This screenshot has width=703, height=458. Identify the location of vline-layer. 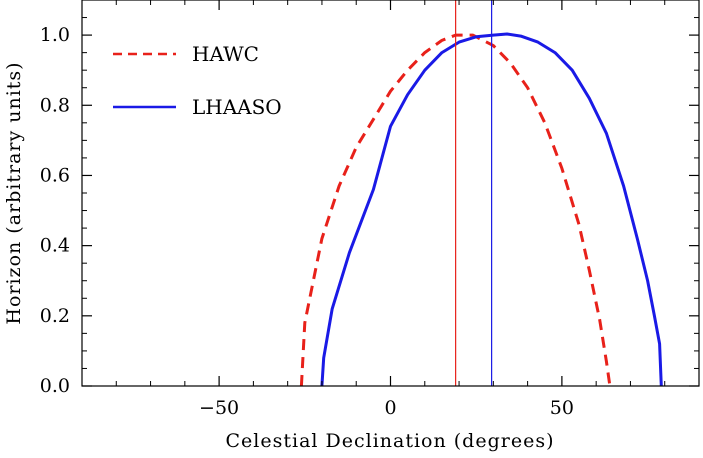
(474, 193).